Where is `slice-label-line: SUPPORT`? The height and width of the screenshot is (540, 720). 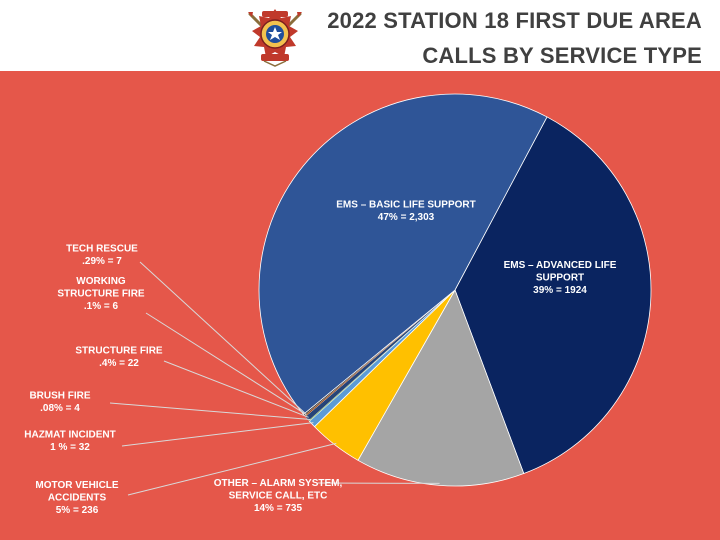 slice-label-line: SUPPORT is located at coordinates (560, 278).